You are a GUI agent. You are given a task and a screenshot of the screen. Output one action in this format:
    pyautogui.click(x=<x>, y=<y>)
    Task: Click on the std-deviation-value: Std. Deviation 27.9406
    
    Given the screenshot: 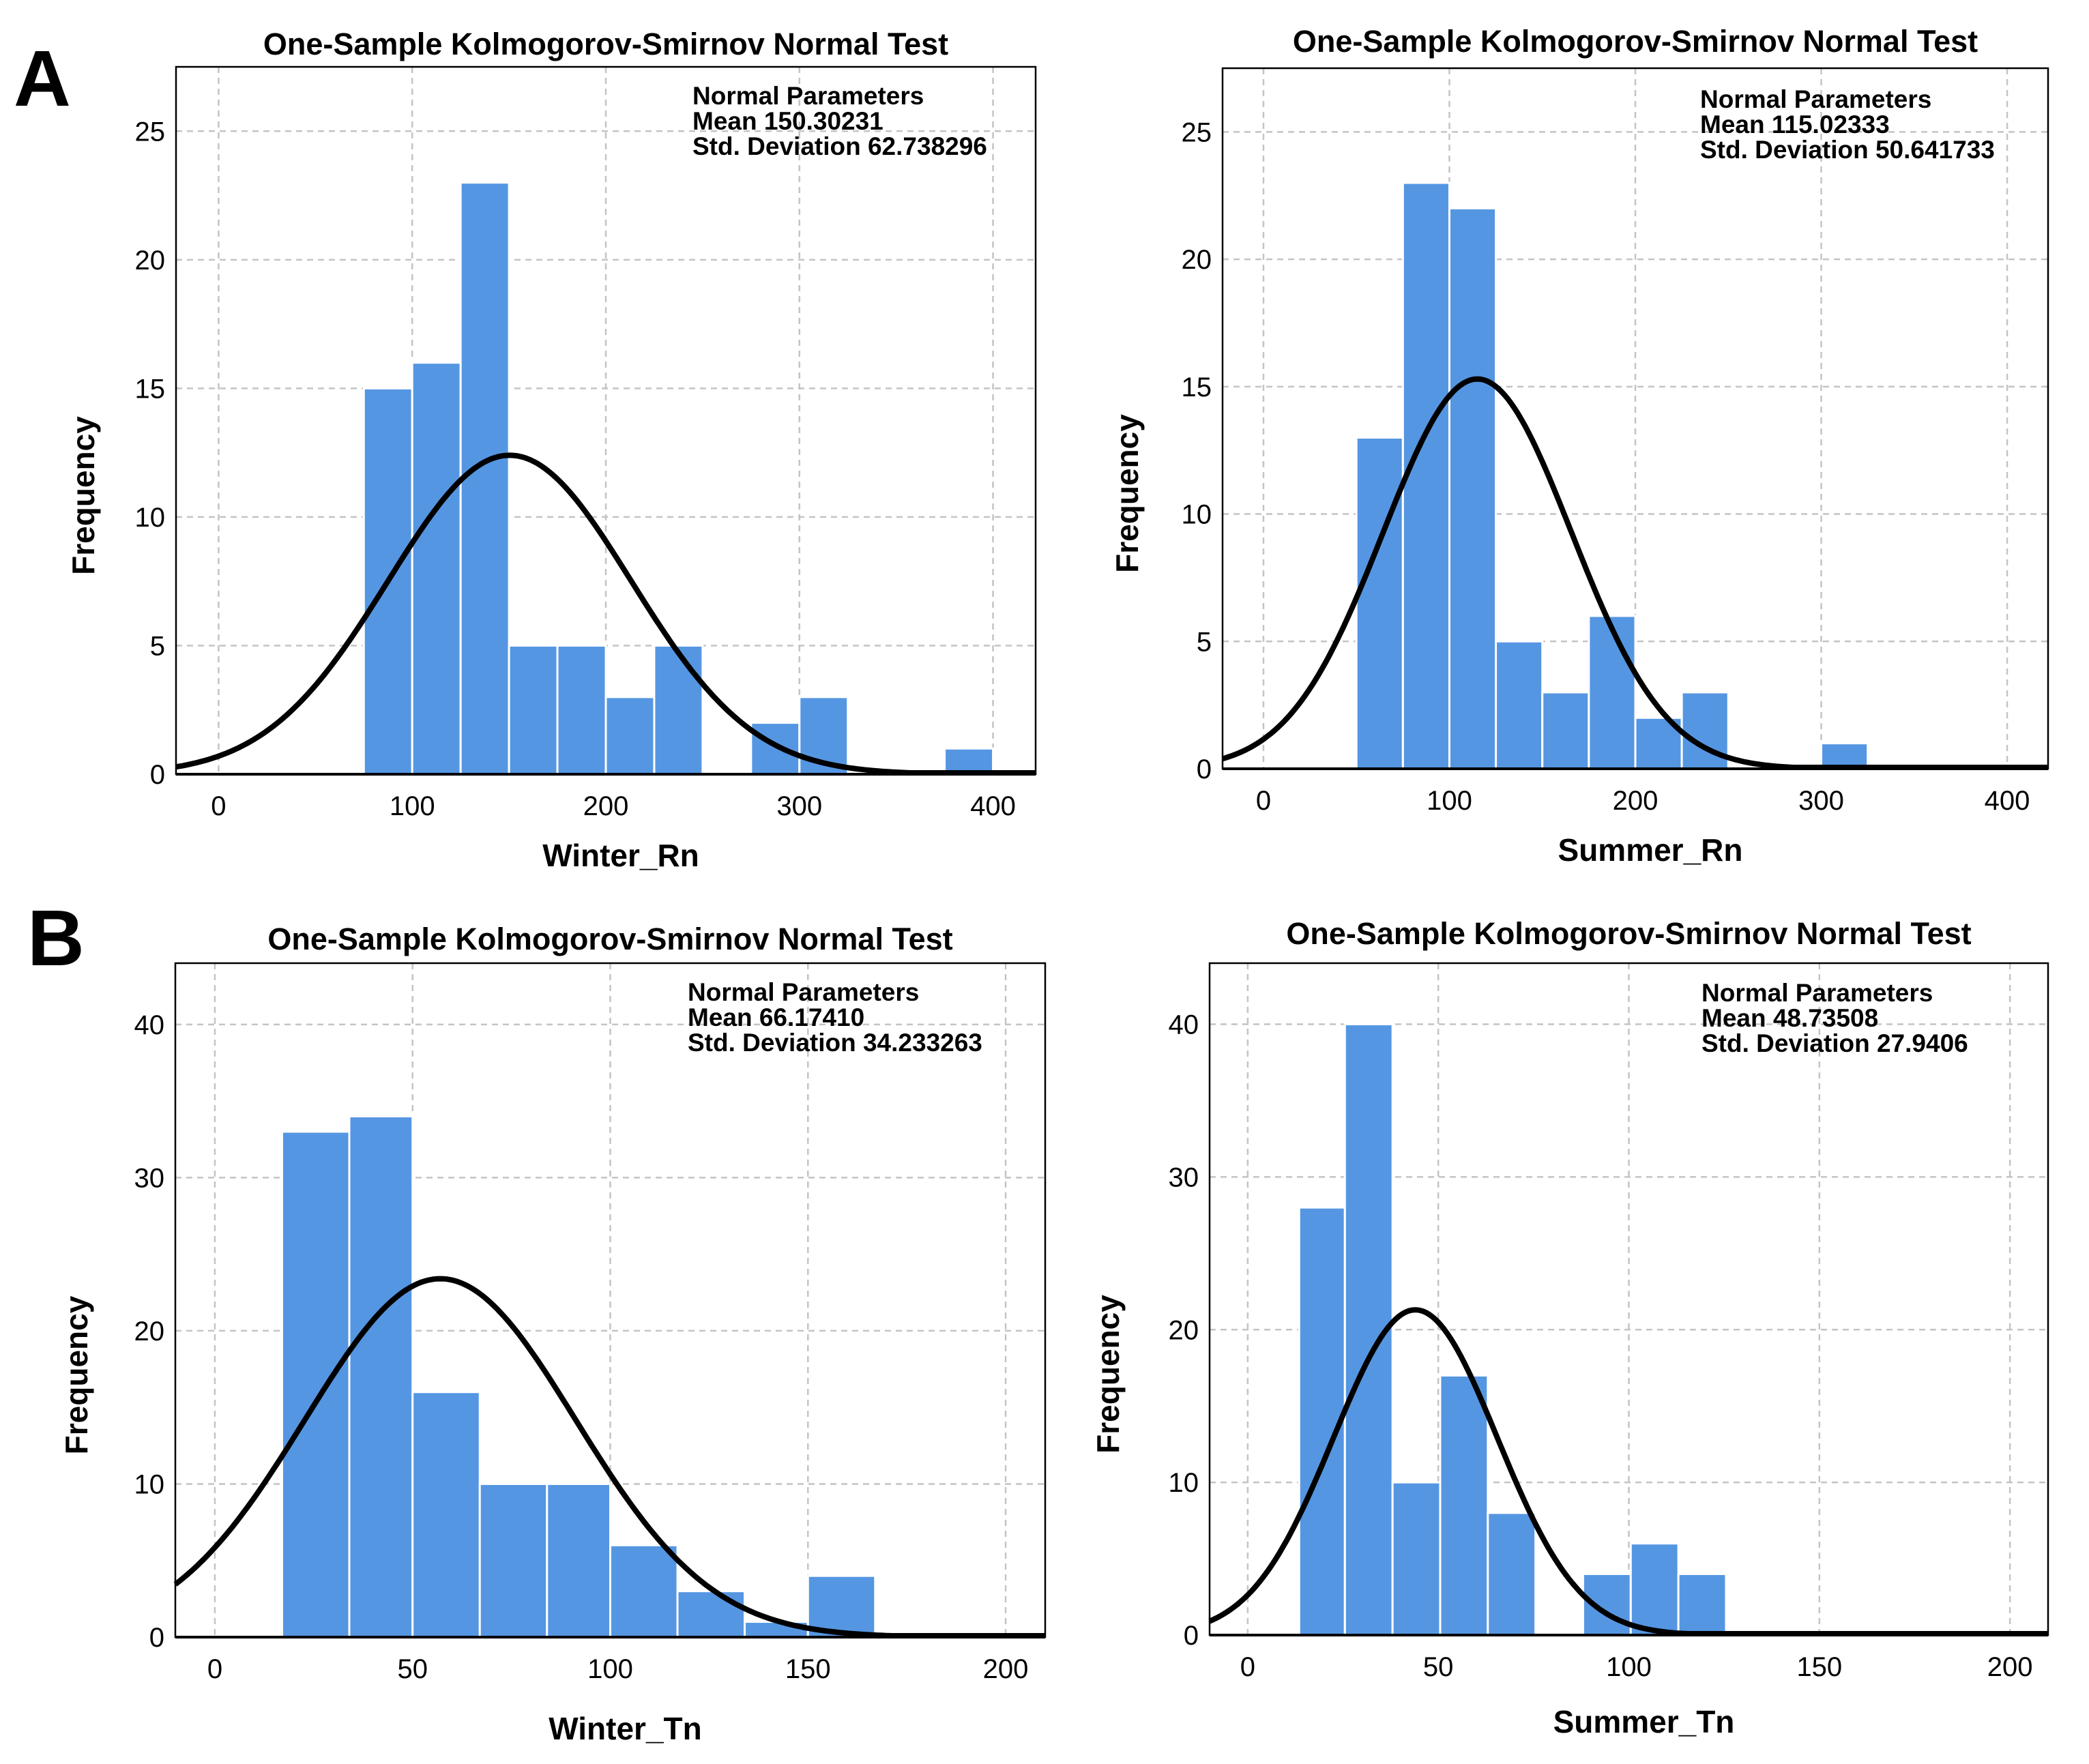 What is the action you would take?
    pyautogui.click(x=1834, y=1043)
    